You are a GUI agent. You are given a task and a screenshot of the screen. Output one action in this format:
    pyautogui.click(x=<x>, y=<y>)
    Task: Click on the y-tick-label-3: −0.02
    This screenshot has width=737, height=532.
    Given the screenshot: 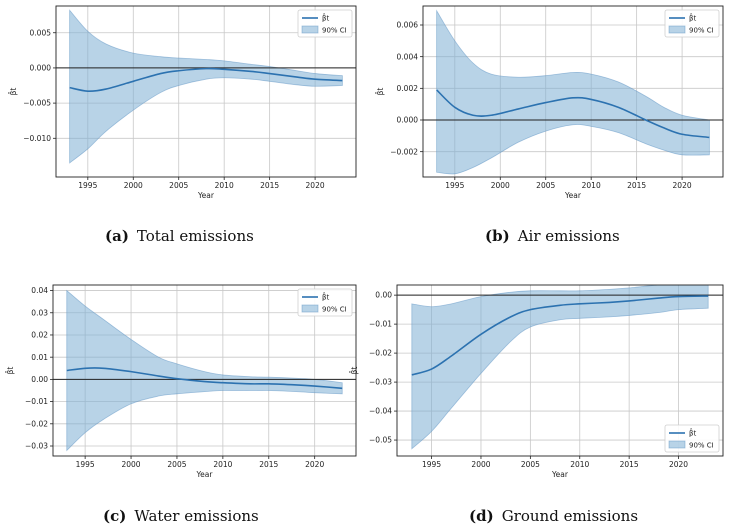 What is the action you would take?
    pyautogui.click(x=380, y=353)
    